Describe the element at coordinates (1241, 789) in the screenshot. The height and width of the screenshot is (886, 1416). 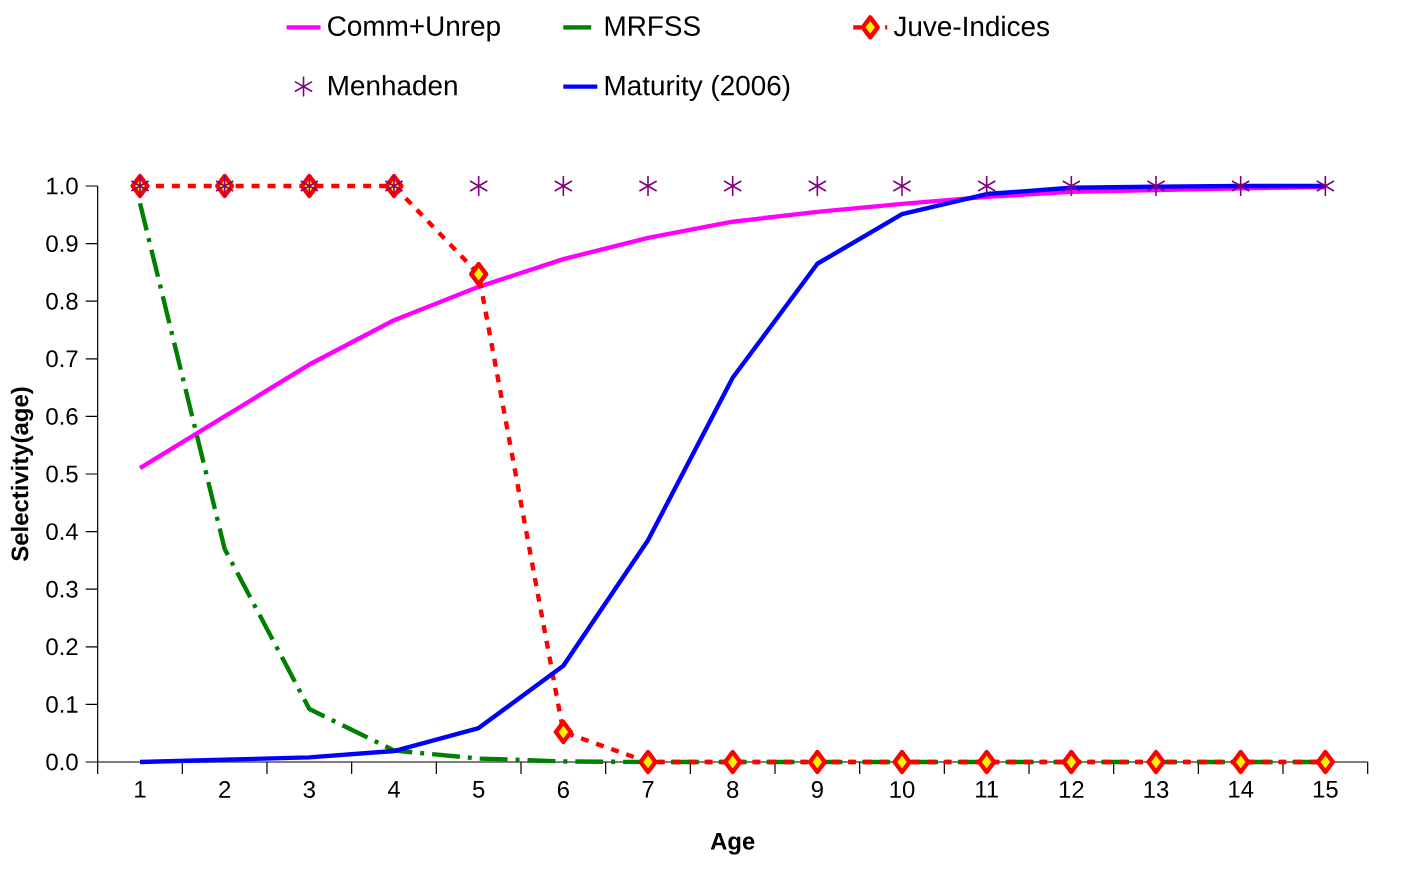
I see `x-tick-label: 14` at that location.